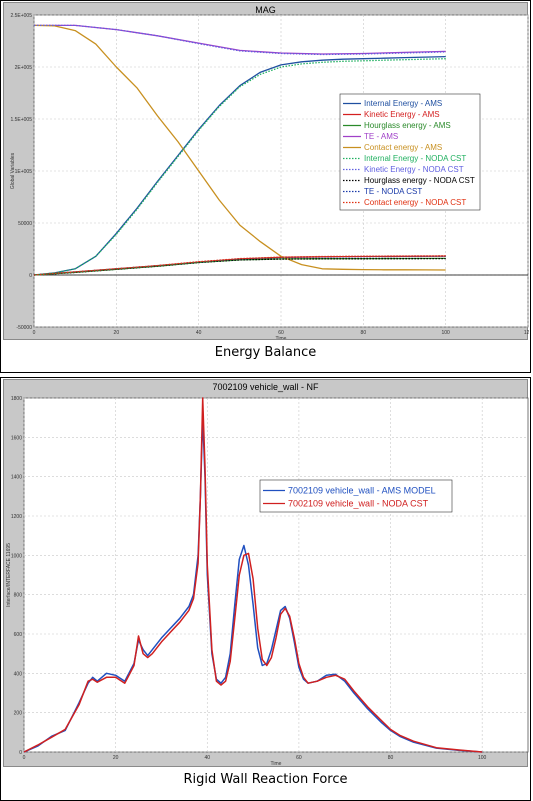 This screenshot has width=533, height=801. I want to click on legend-label-7: Kinetic Energy - NODA CST, so click(414, 169).